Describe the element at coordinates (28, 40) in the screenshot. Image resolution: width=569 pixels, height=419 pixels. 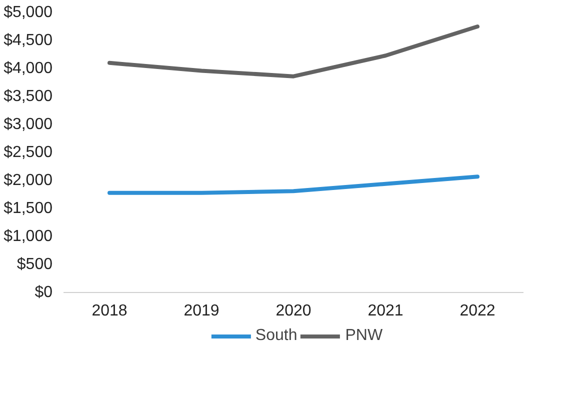
I see `y-tick-label: $4,500` at that location.